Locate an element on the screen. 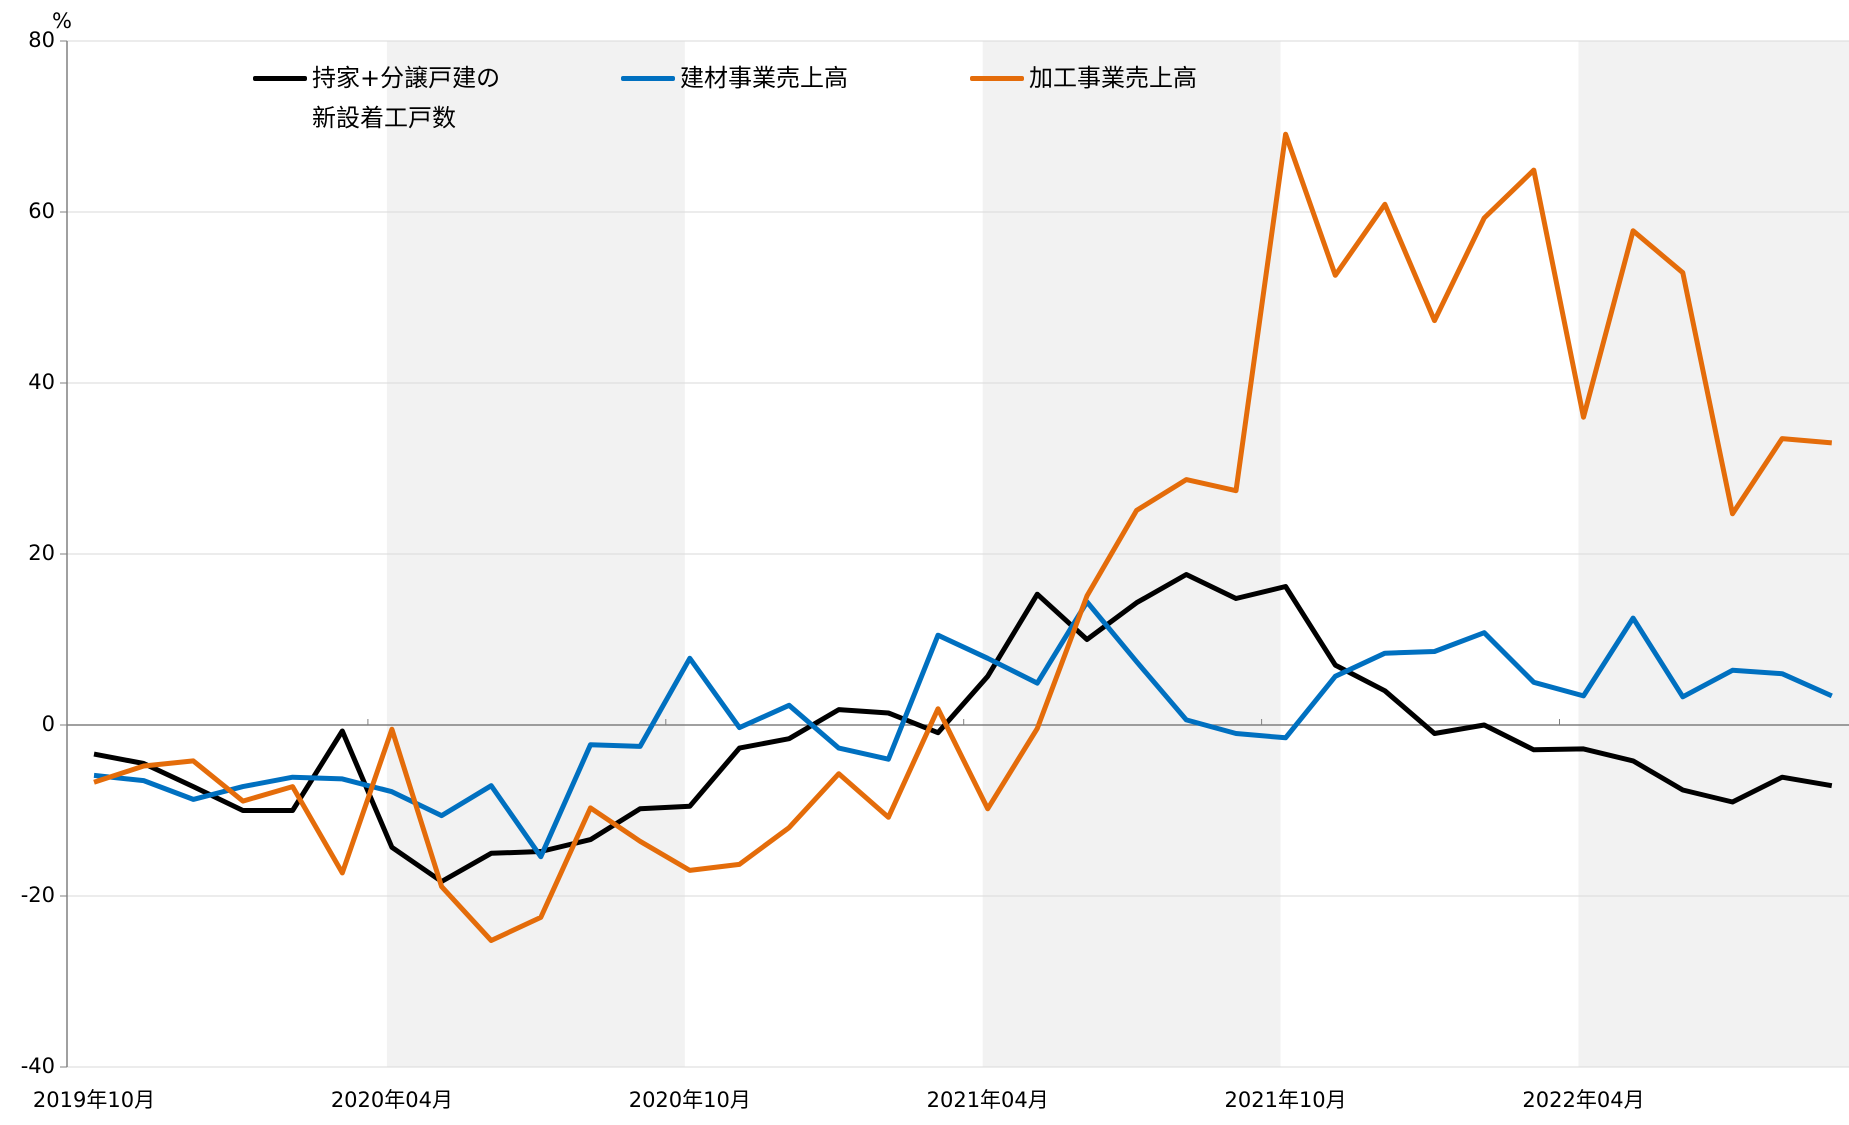 The width and height of the screenshot is (1849, 1125). legend-item: 建材事業売上高 is located at coordinates (734, 80).